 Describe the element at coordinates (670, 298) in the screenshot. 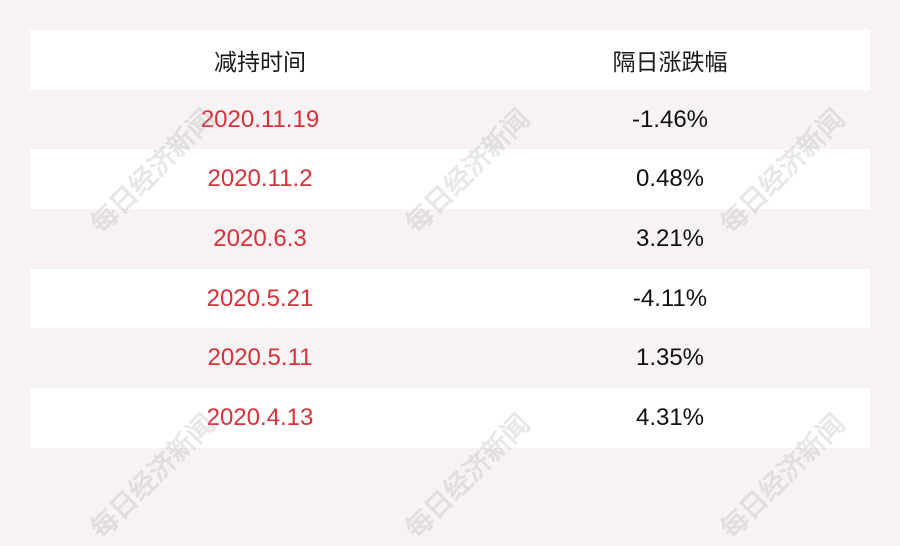

I see `change-cell: -4.11%` at that location.